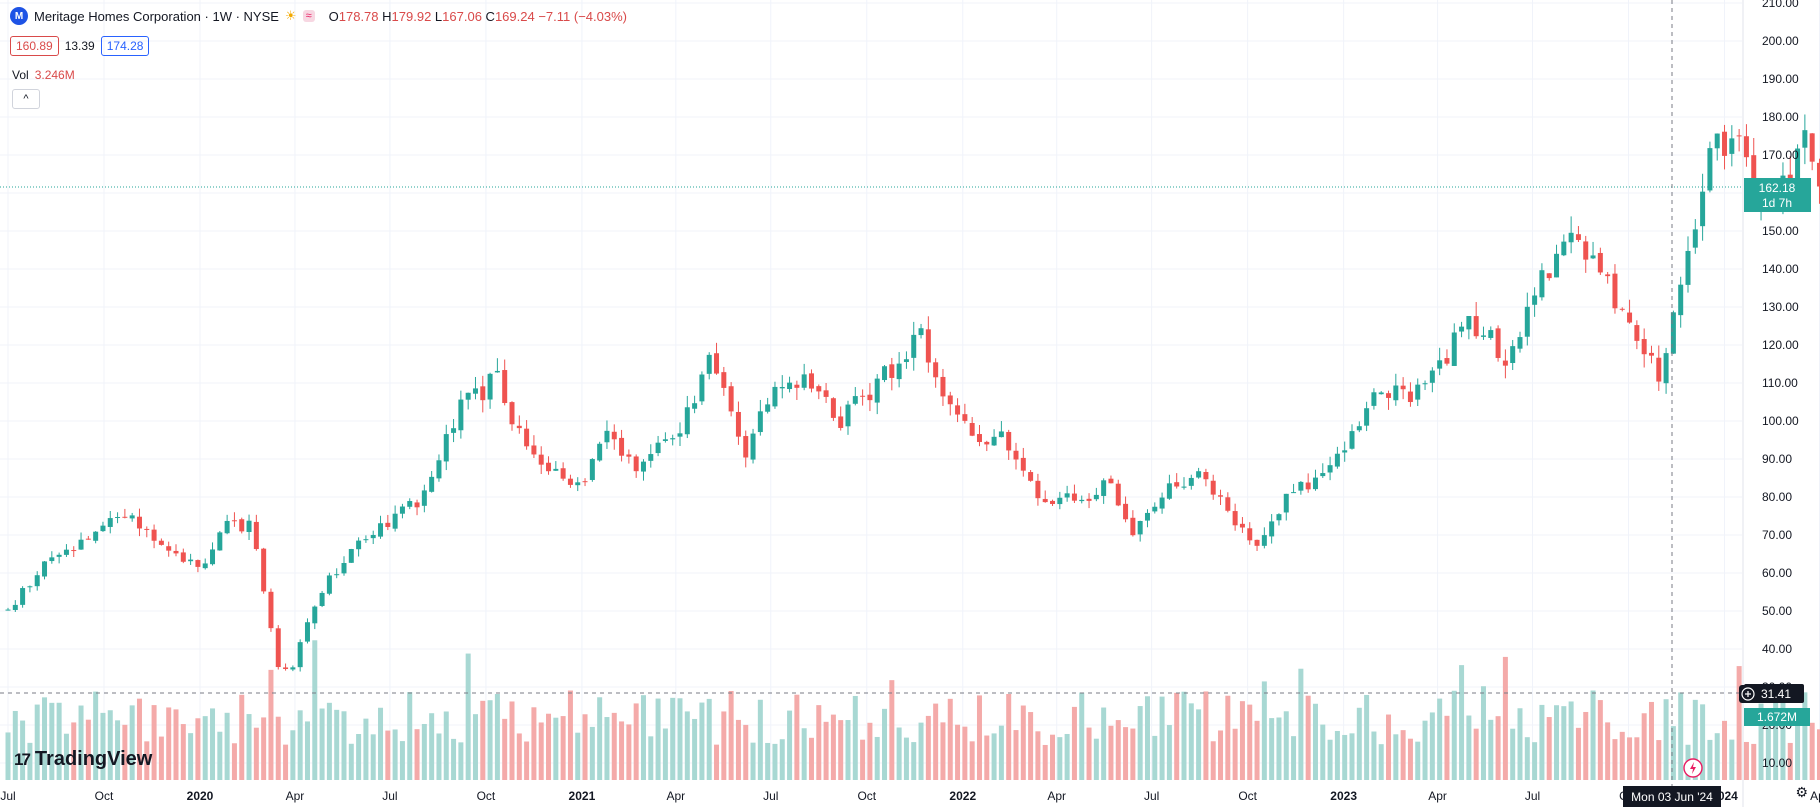 This screenshot has width=1820, height=807. I want to click on plus-circle-icon, so click(1748, 694).